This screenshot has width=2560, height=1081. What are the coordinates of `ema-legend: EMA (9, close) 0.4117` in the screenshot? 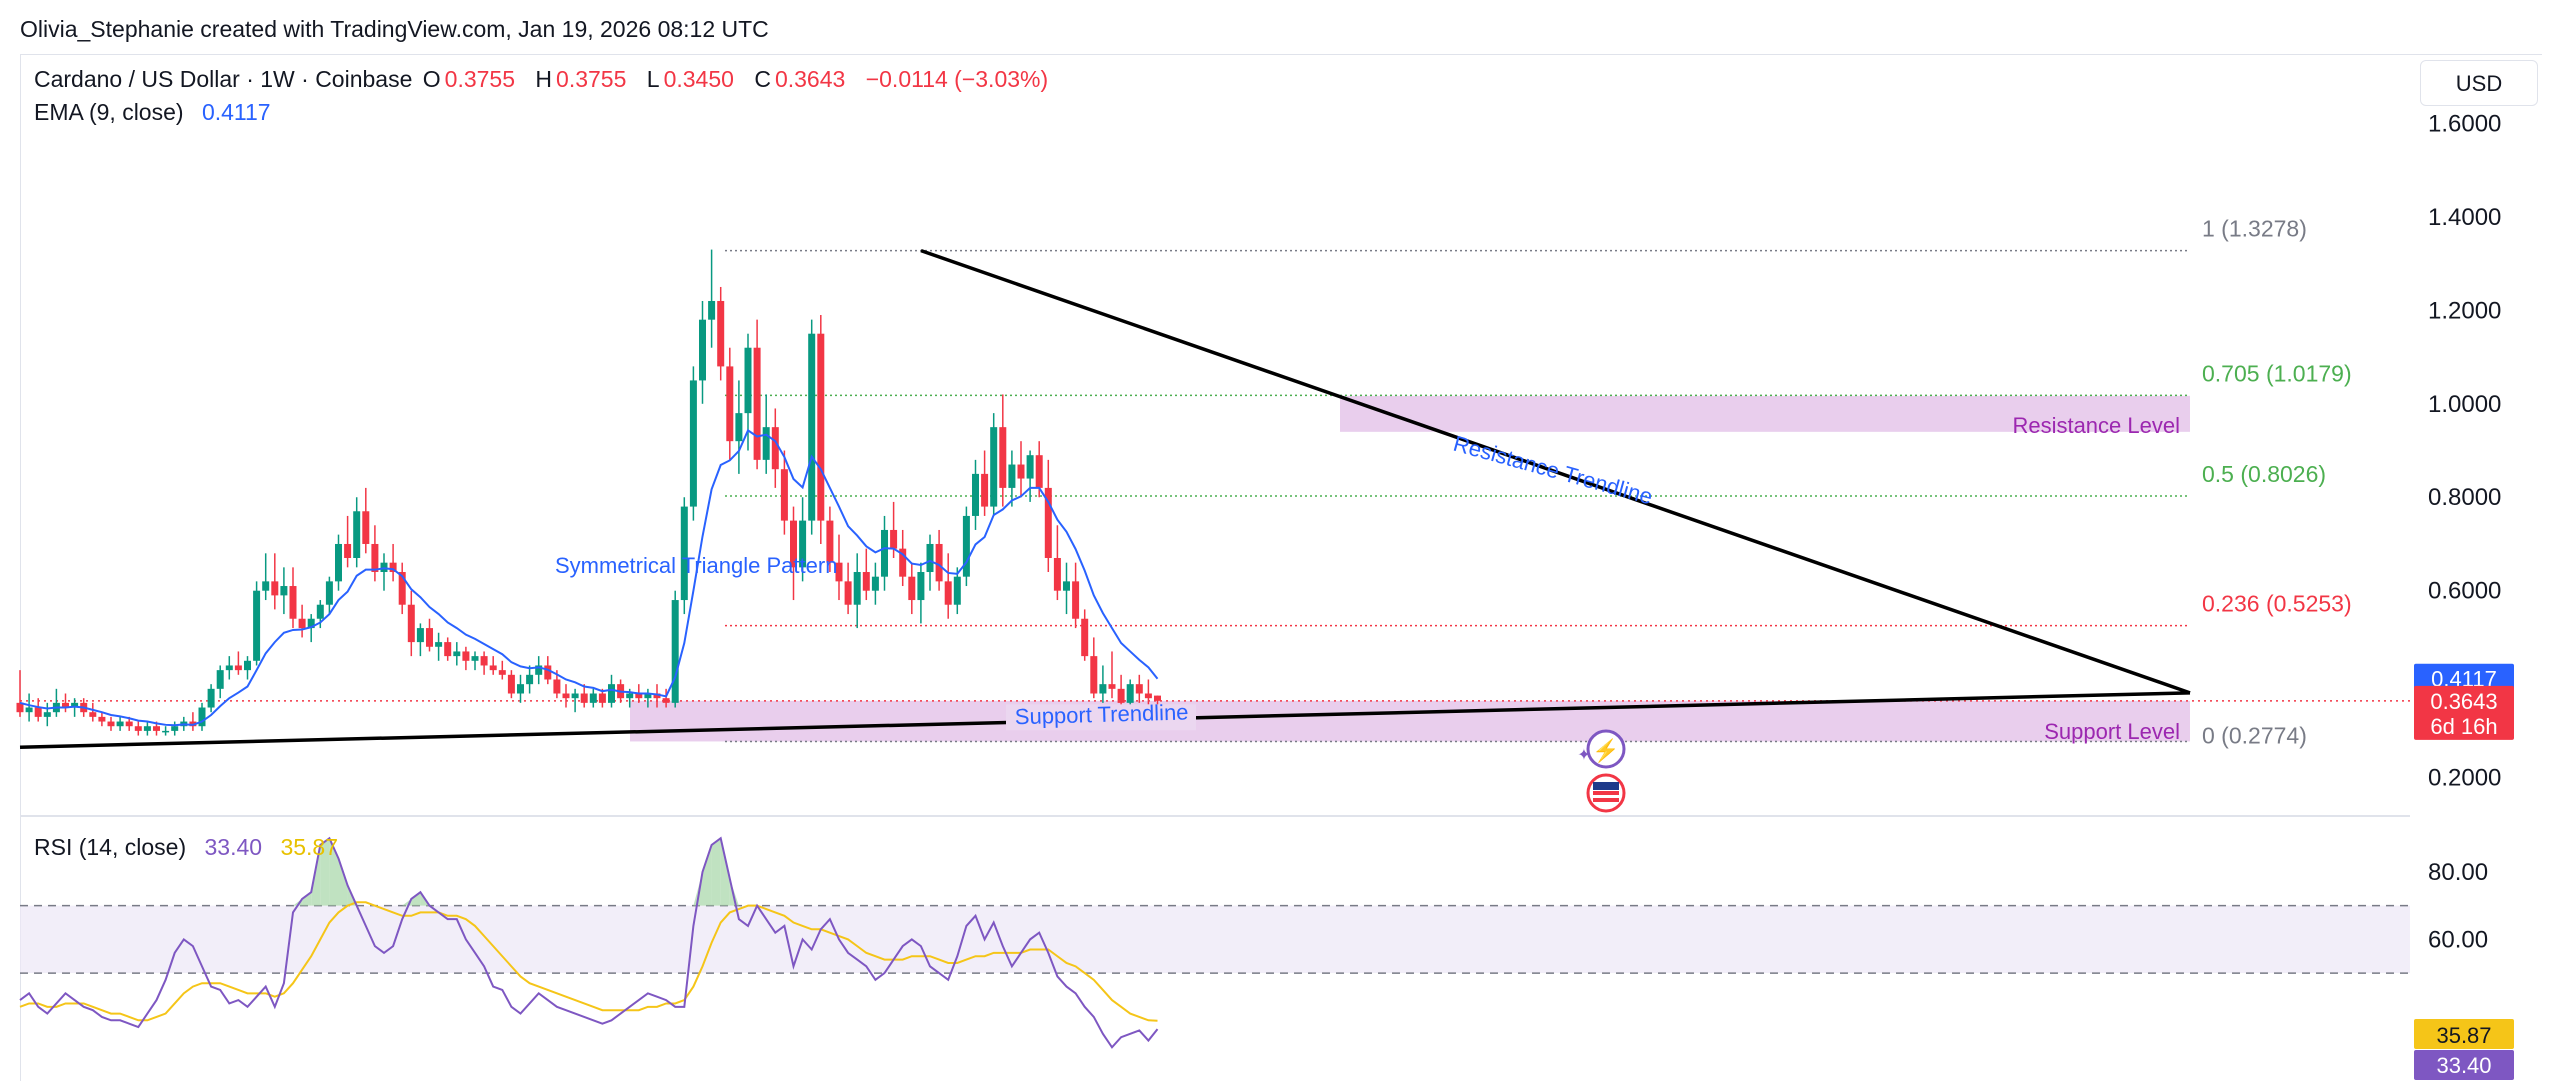 It's located at (154, 112).